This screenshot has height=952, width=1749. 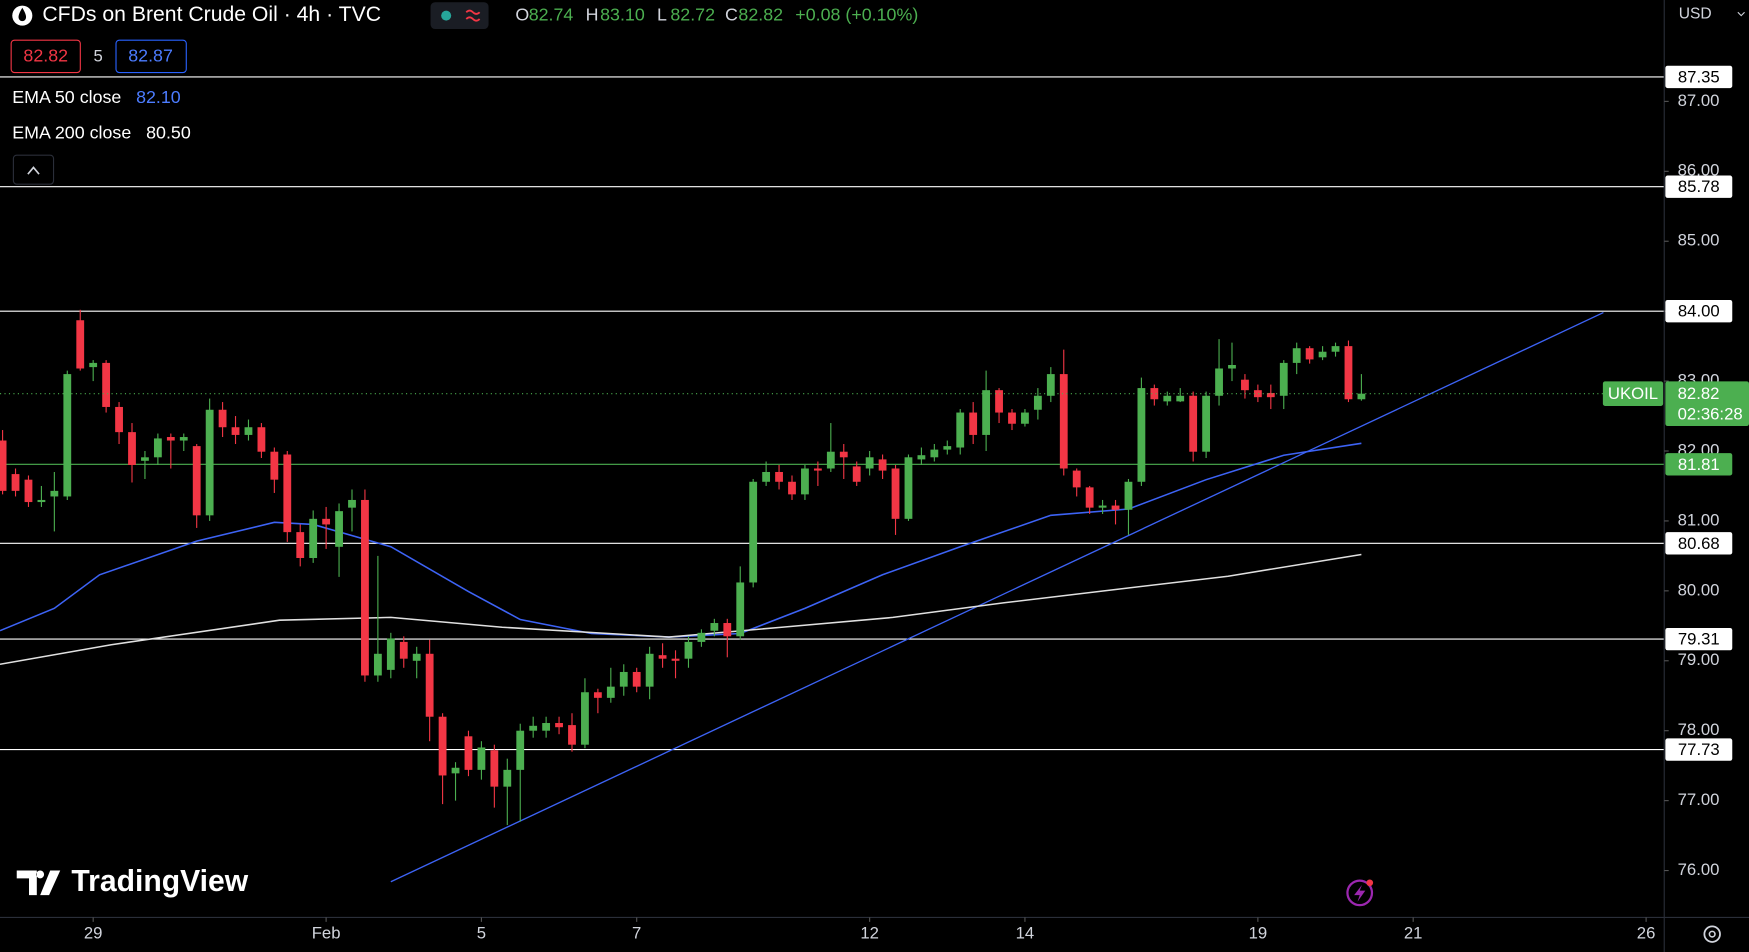 What do you see at coordinates (1699, 186) in the screenshot?
I see `level-label: 85.78` at bounding box center [1699, 186].